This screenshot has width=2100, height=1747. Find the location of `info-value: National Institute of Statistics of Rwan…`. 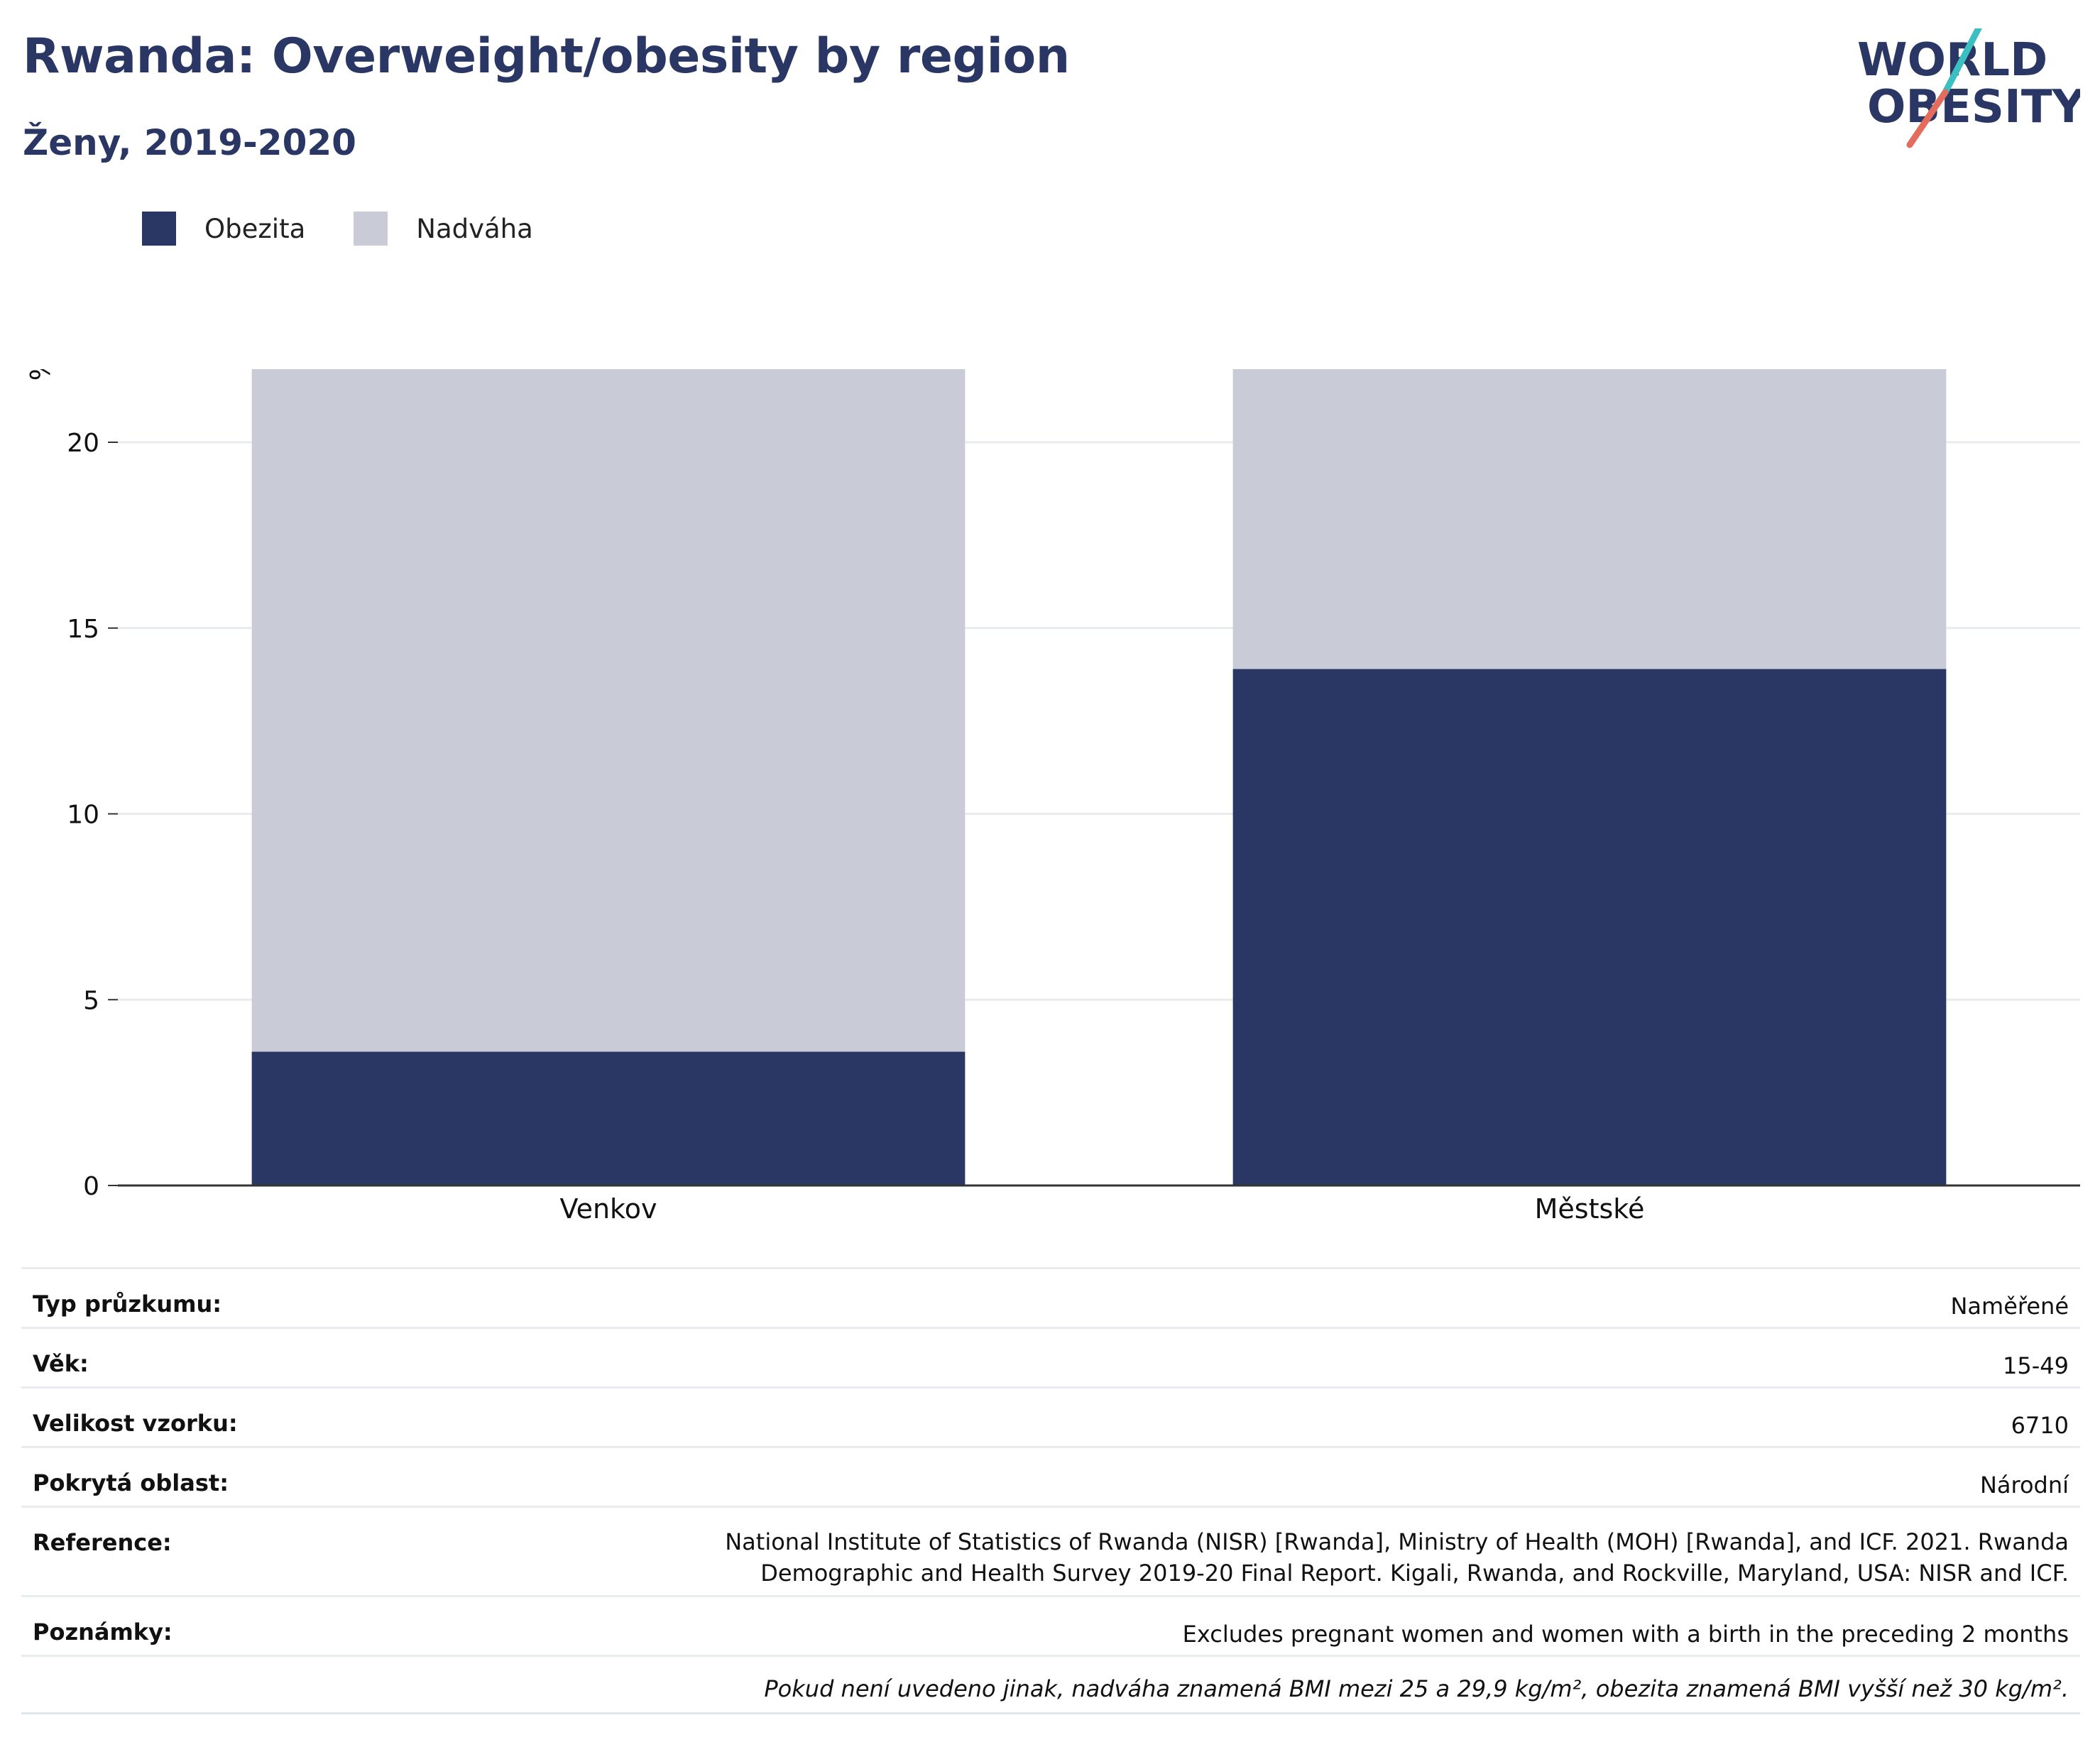

info-value: National Institute of Statistics of Rwan… is located at coordinates (1397, 1557).